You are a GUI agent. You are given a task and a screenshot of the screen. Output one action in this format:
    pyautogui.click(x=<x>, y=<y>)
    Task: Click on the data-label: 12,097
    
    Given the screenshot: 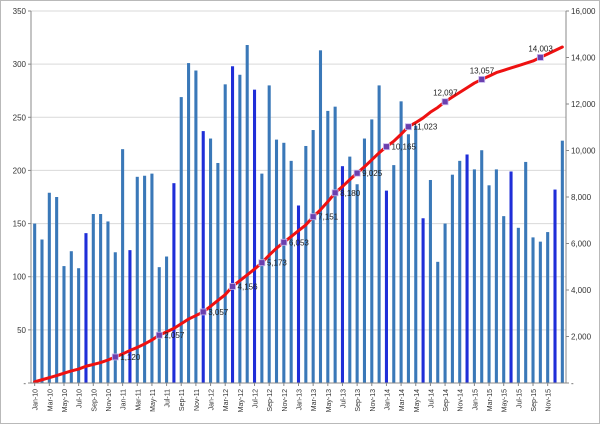 What is the action you would take?
    pyautogui.click(x=445, y=93)
    